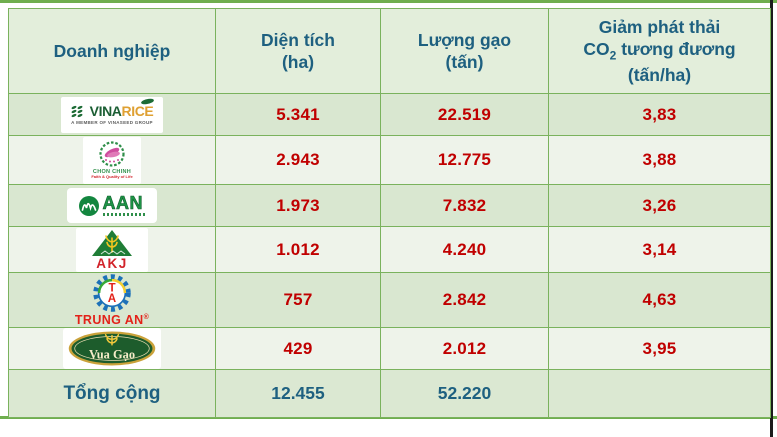 This screenshot has height=437, width=777. What do you see at coordinates (111, 288) in the screenshot?
I see `trungan-monogram-t: T` at bounding box center [111, 288].